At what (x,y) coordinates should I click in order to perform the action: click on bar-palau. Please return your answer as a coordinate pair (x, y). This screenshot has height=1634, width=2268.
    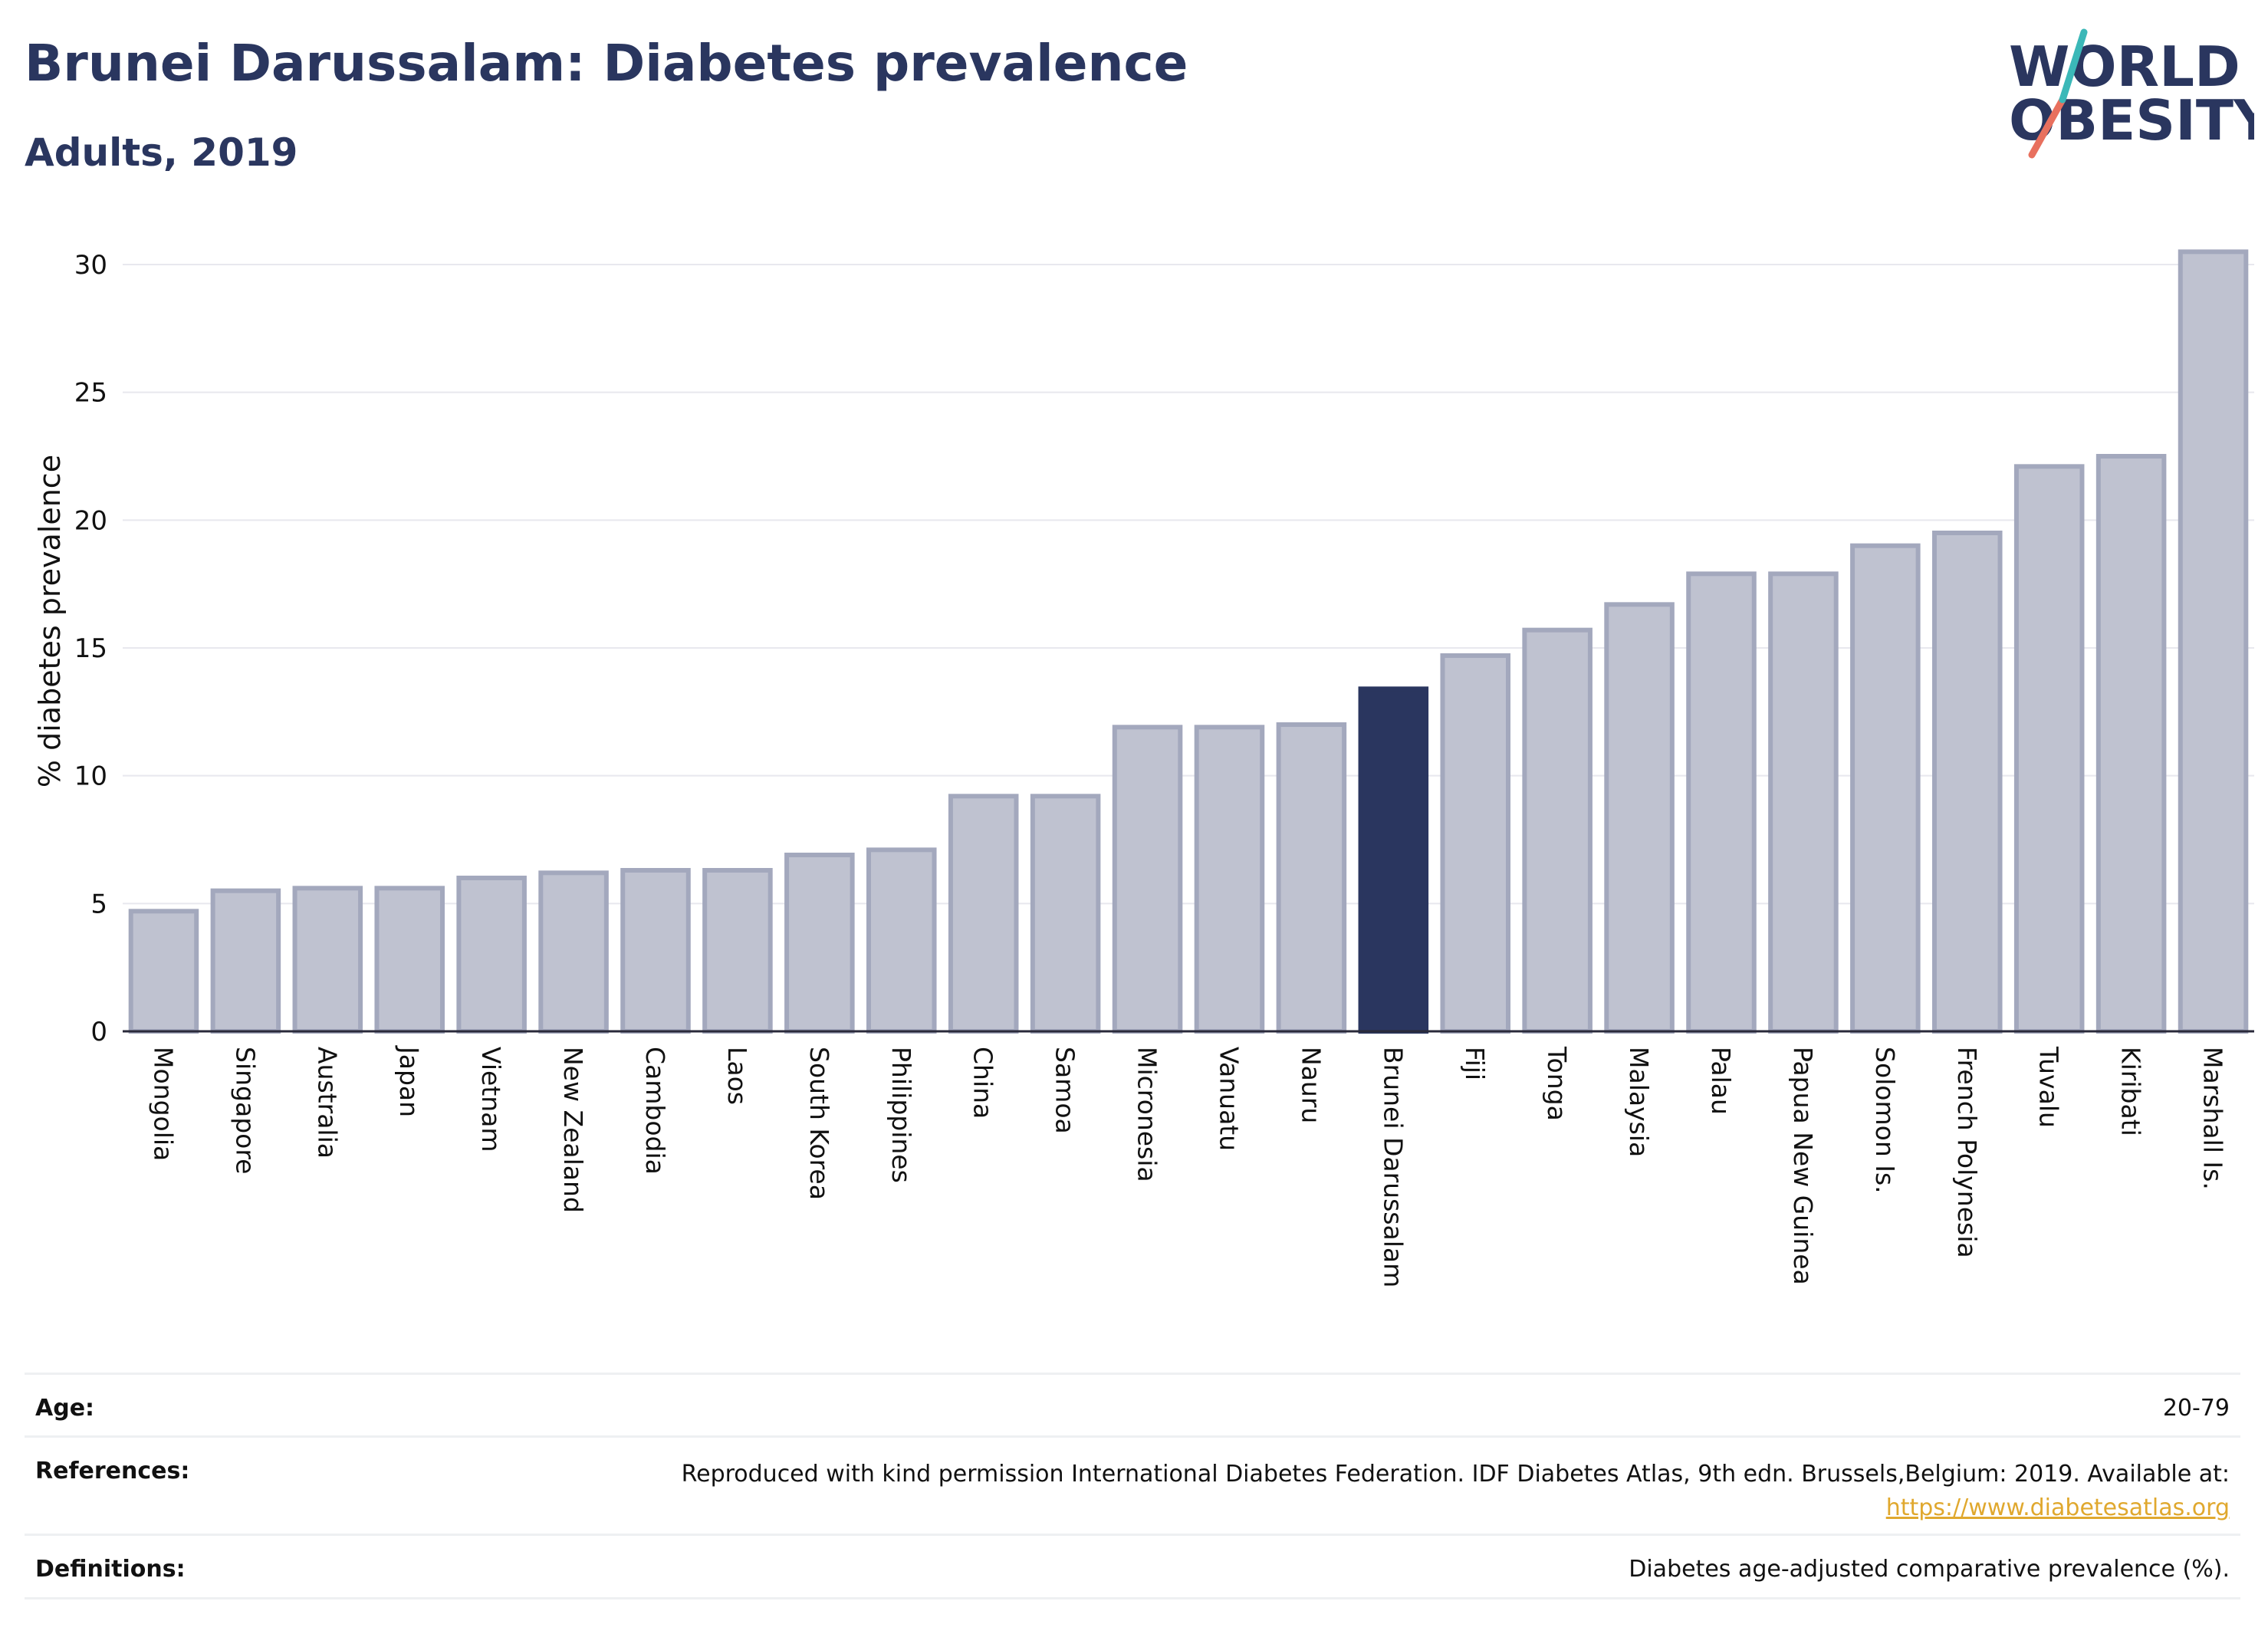
    Looking at the image, I should click on (1721, 803).